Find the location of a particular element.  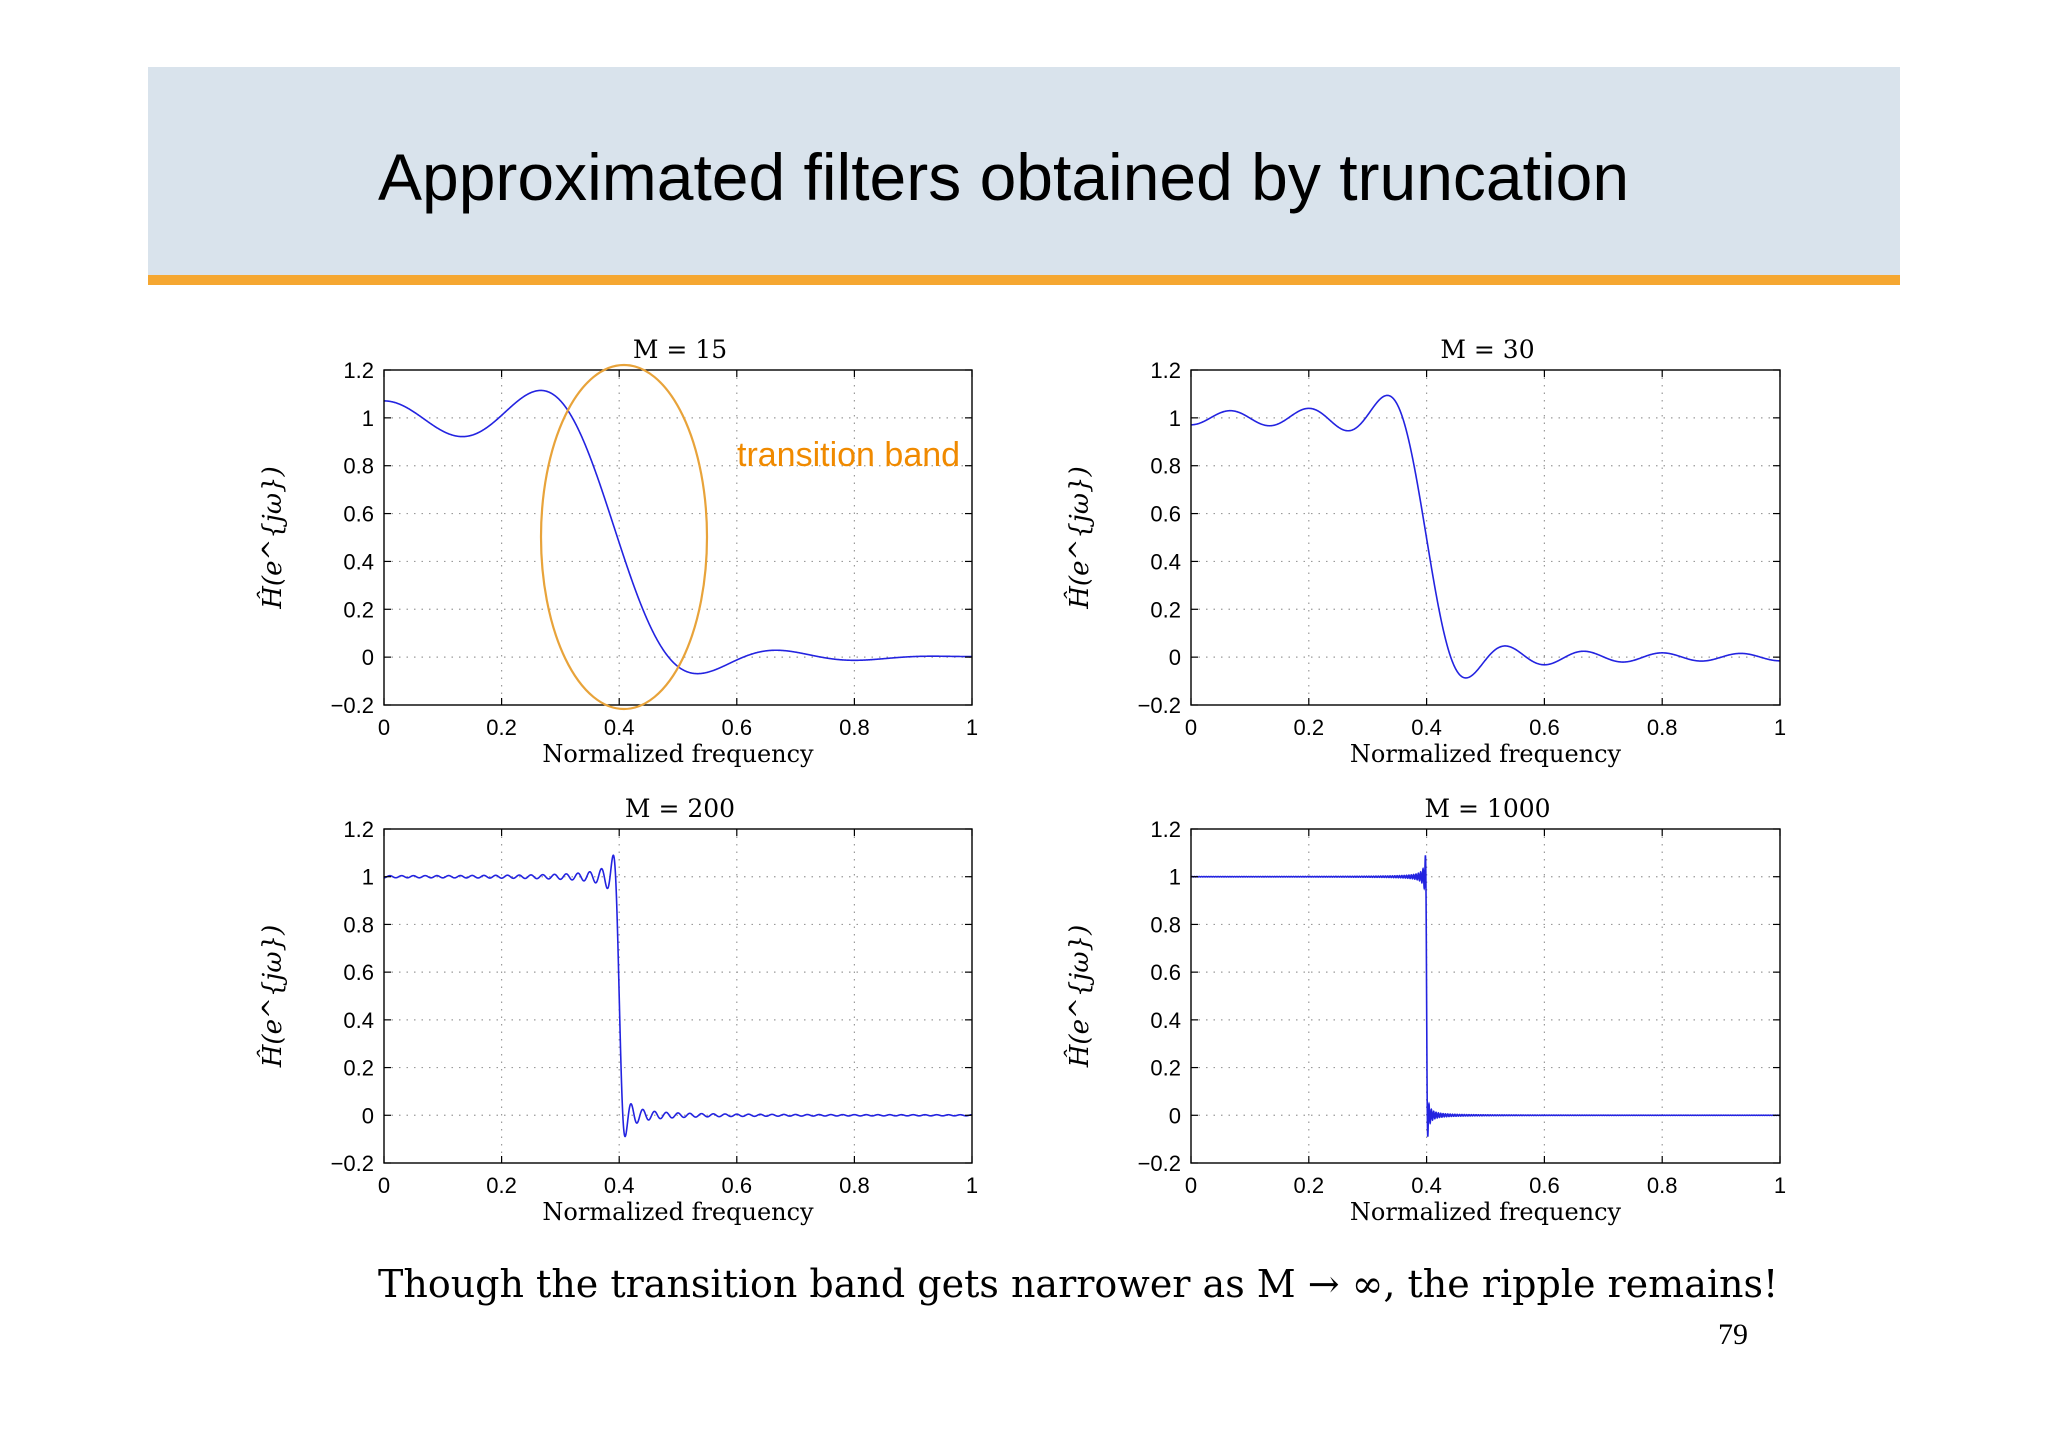

page-number: 79 is located at coordinates (1733, 1334).